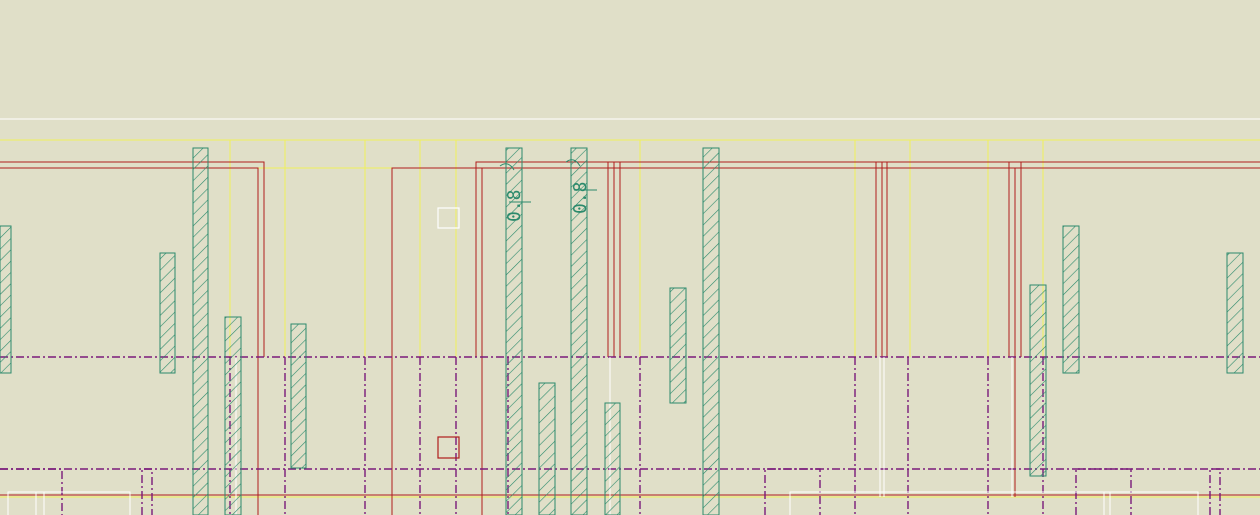 Image resolution: width=1260 pixels, height=515 pixels. What do you see at coordinates (514, 205) in the screenshot?
I see `pile-label-1: 0.8` at bounding box center [514, 205].